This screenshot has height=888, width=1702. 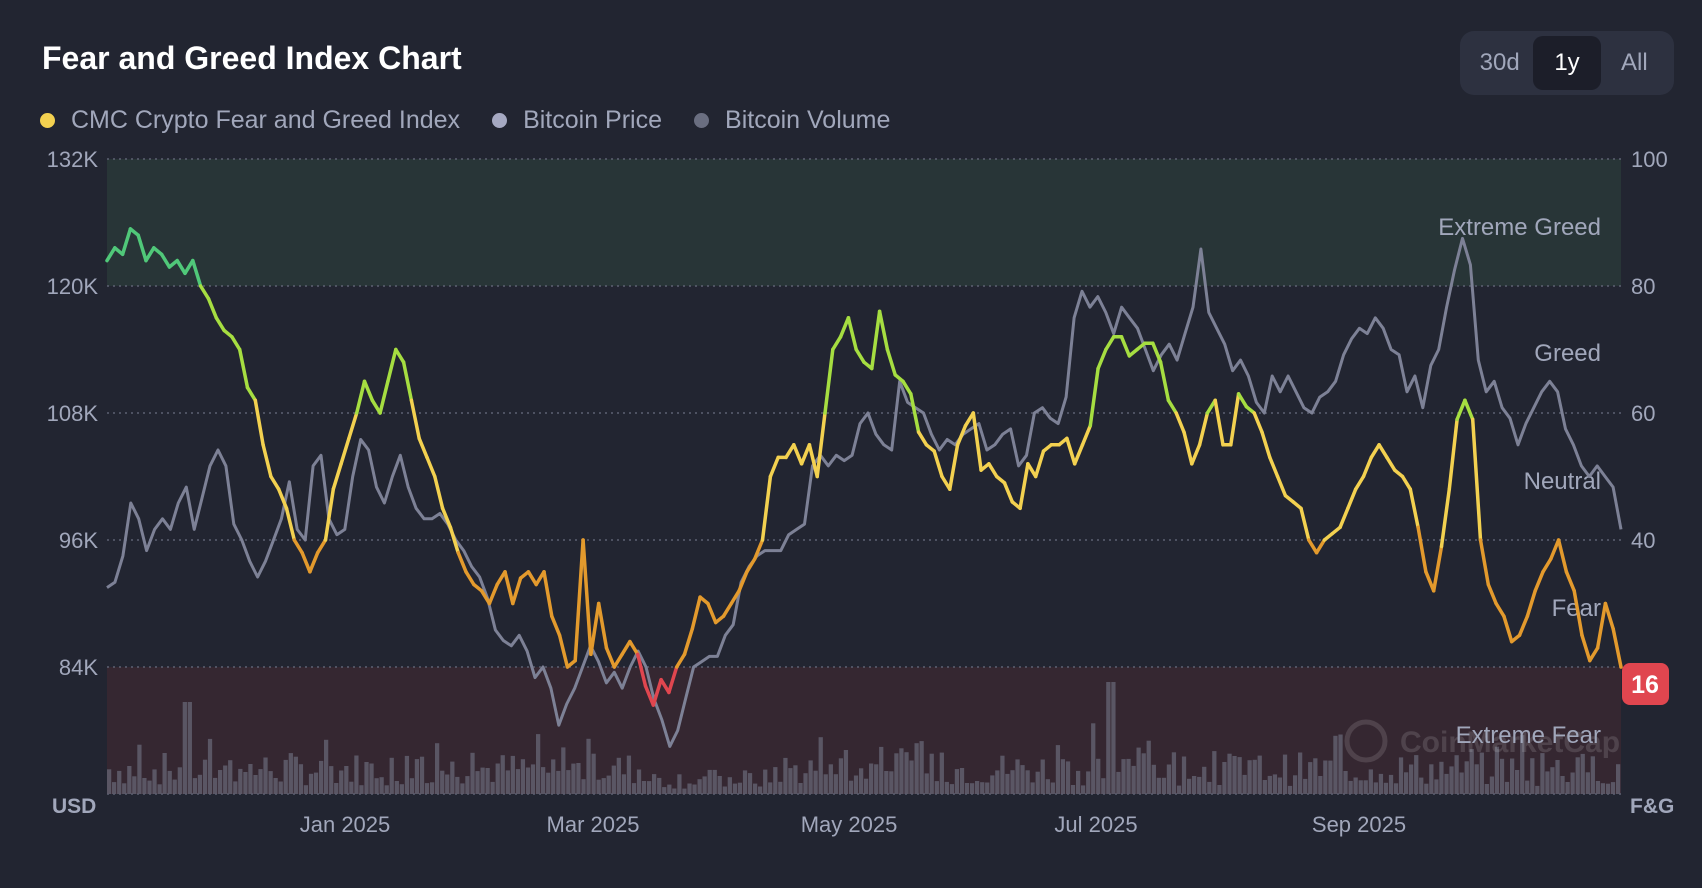 I want to click on usd-tick-label: 108K, so click(x=73, y=413).